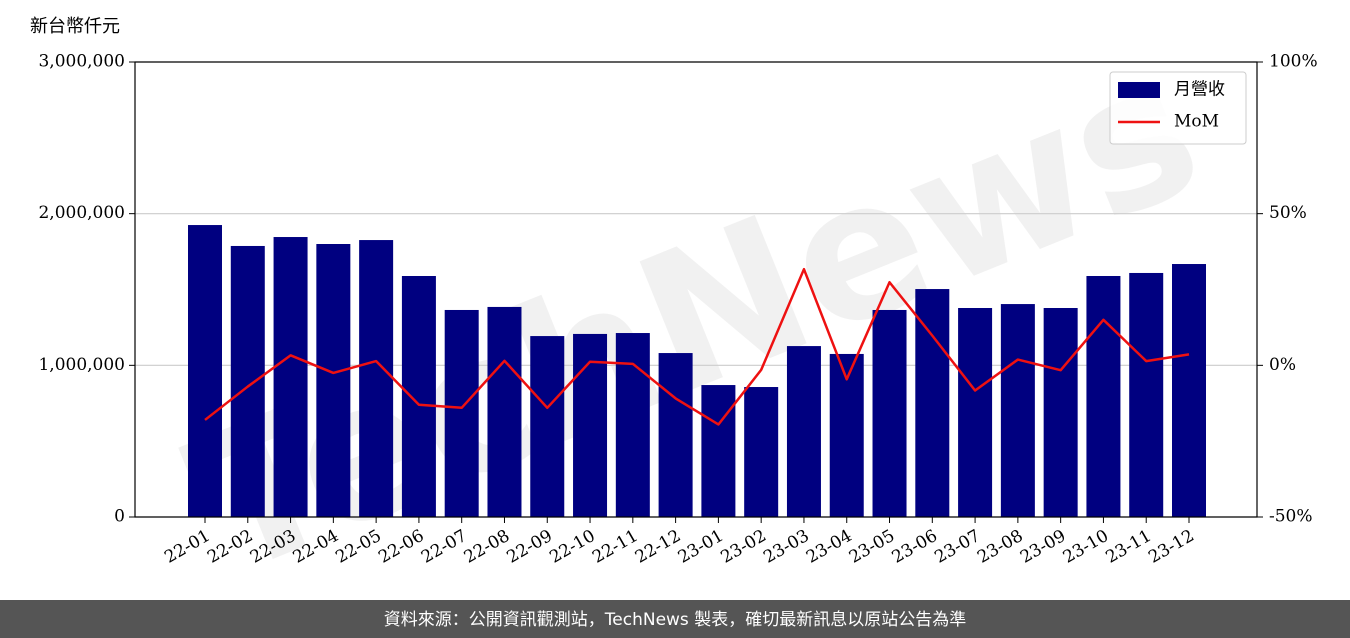  Describe the element at coordinates (1196, 122) in the screenshot. I see `legend-label: MoM` at that location.